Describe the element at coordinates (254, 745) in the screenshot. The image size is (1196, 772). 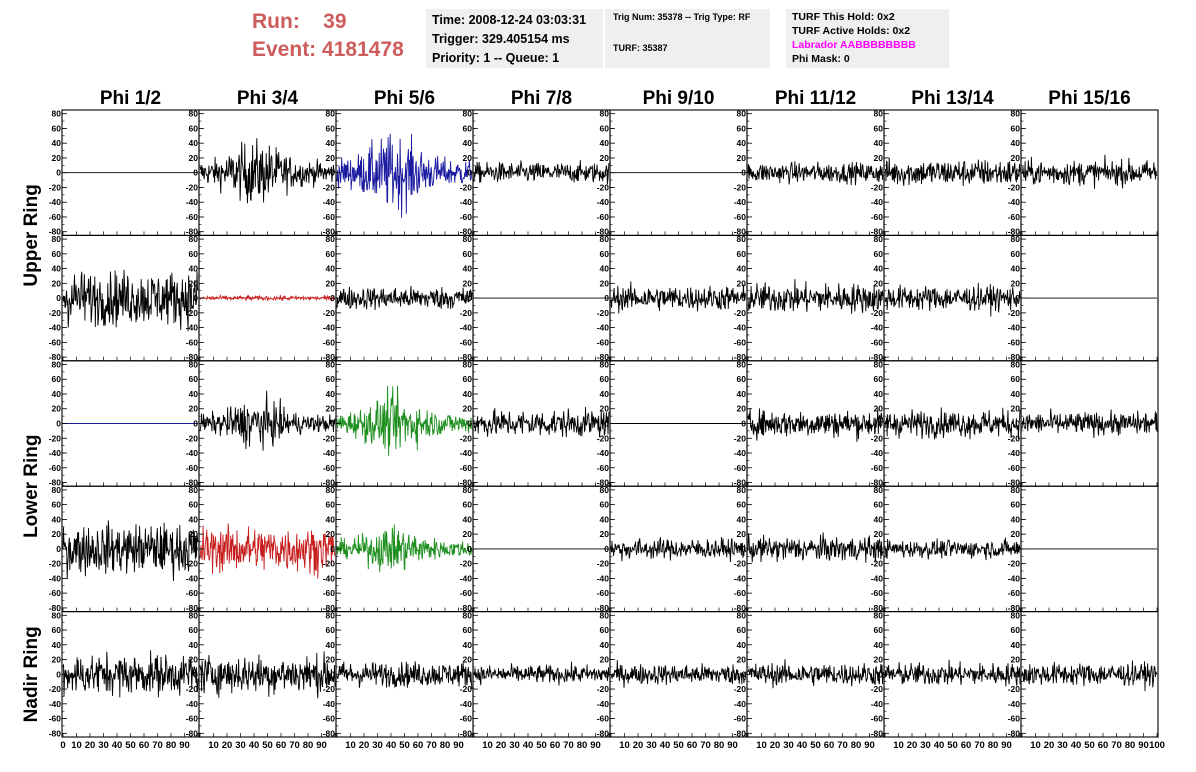
I see `x-tick-label: 40` at that location.